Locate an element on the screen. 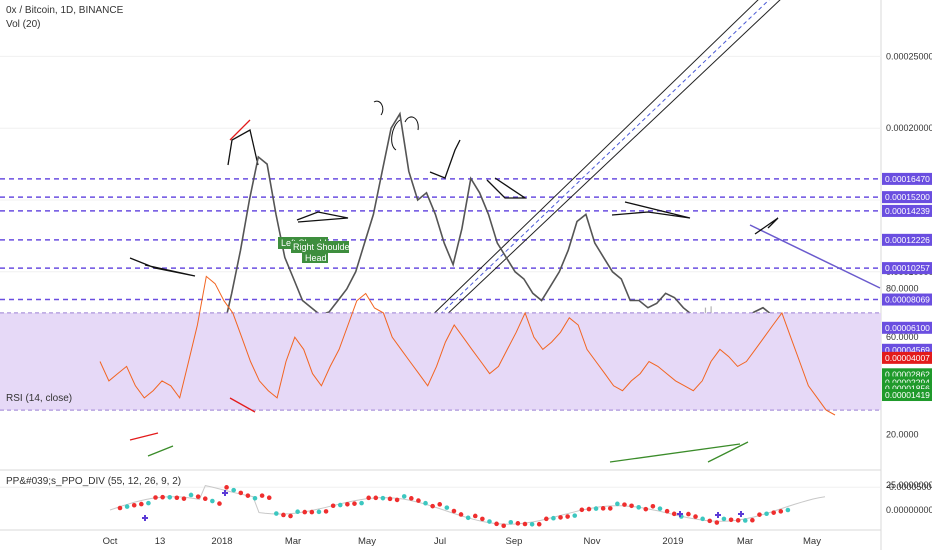 The image size is (932, 550). time-axis: Oct 13 2018 Mar May Jul Sep Nov 2019 Mar May is located at coordinates (462, 541).